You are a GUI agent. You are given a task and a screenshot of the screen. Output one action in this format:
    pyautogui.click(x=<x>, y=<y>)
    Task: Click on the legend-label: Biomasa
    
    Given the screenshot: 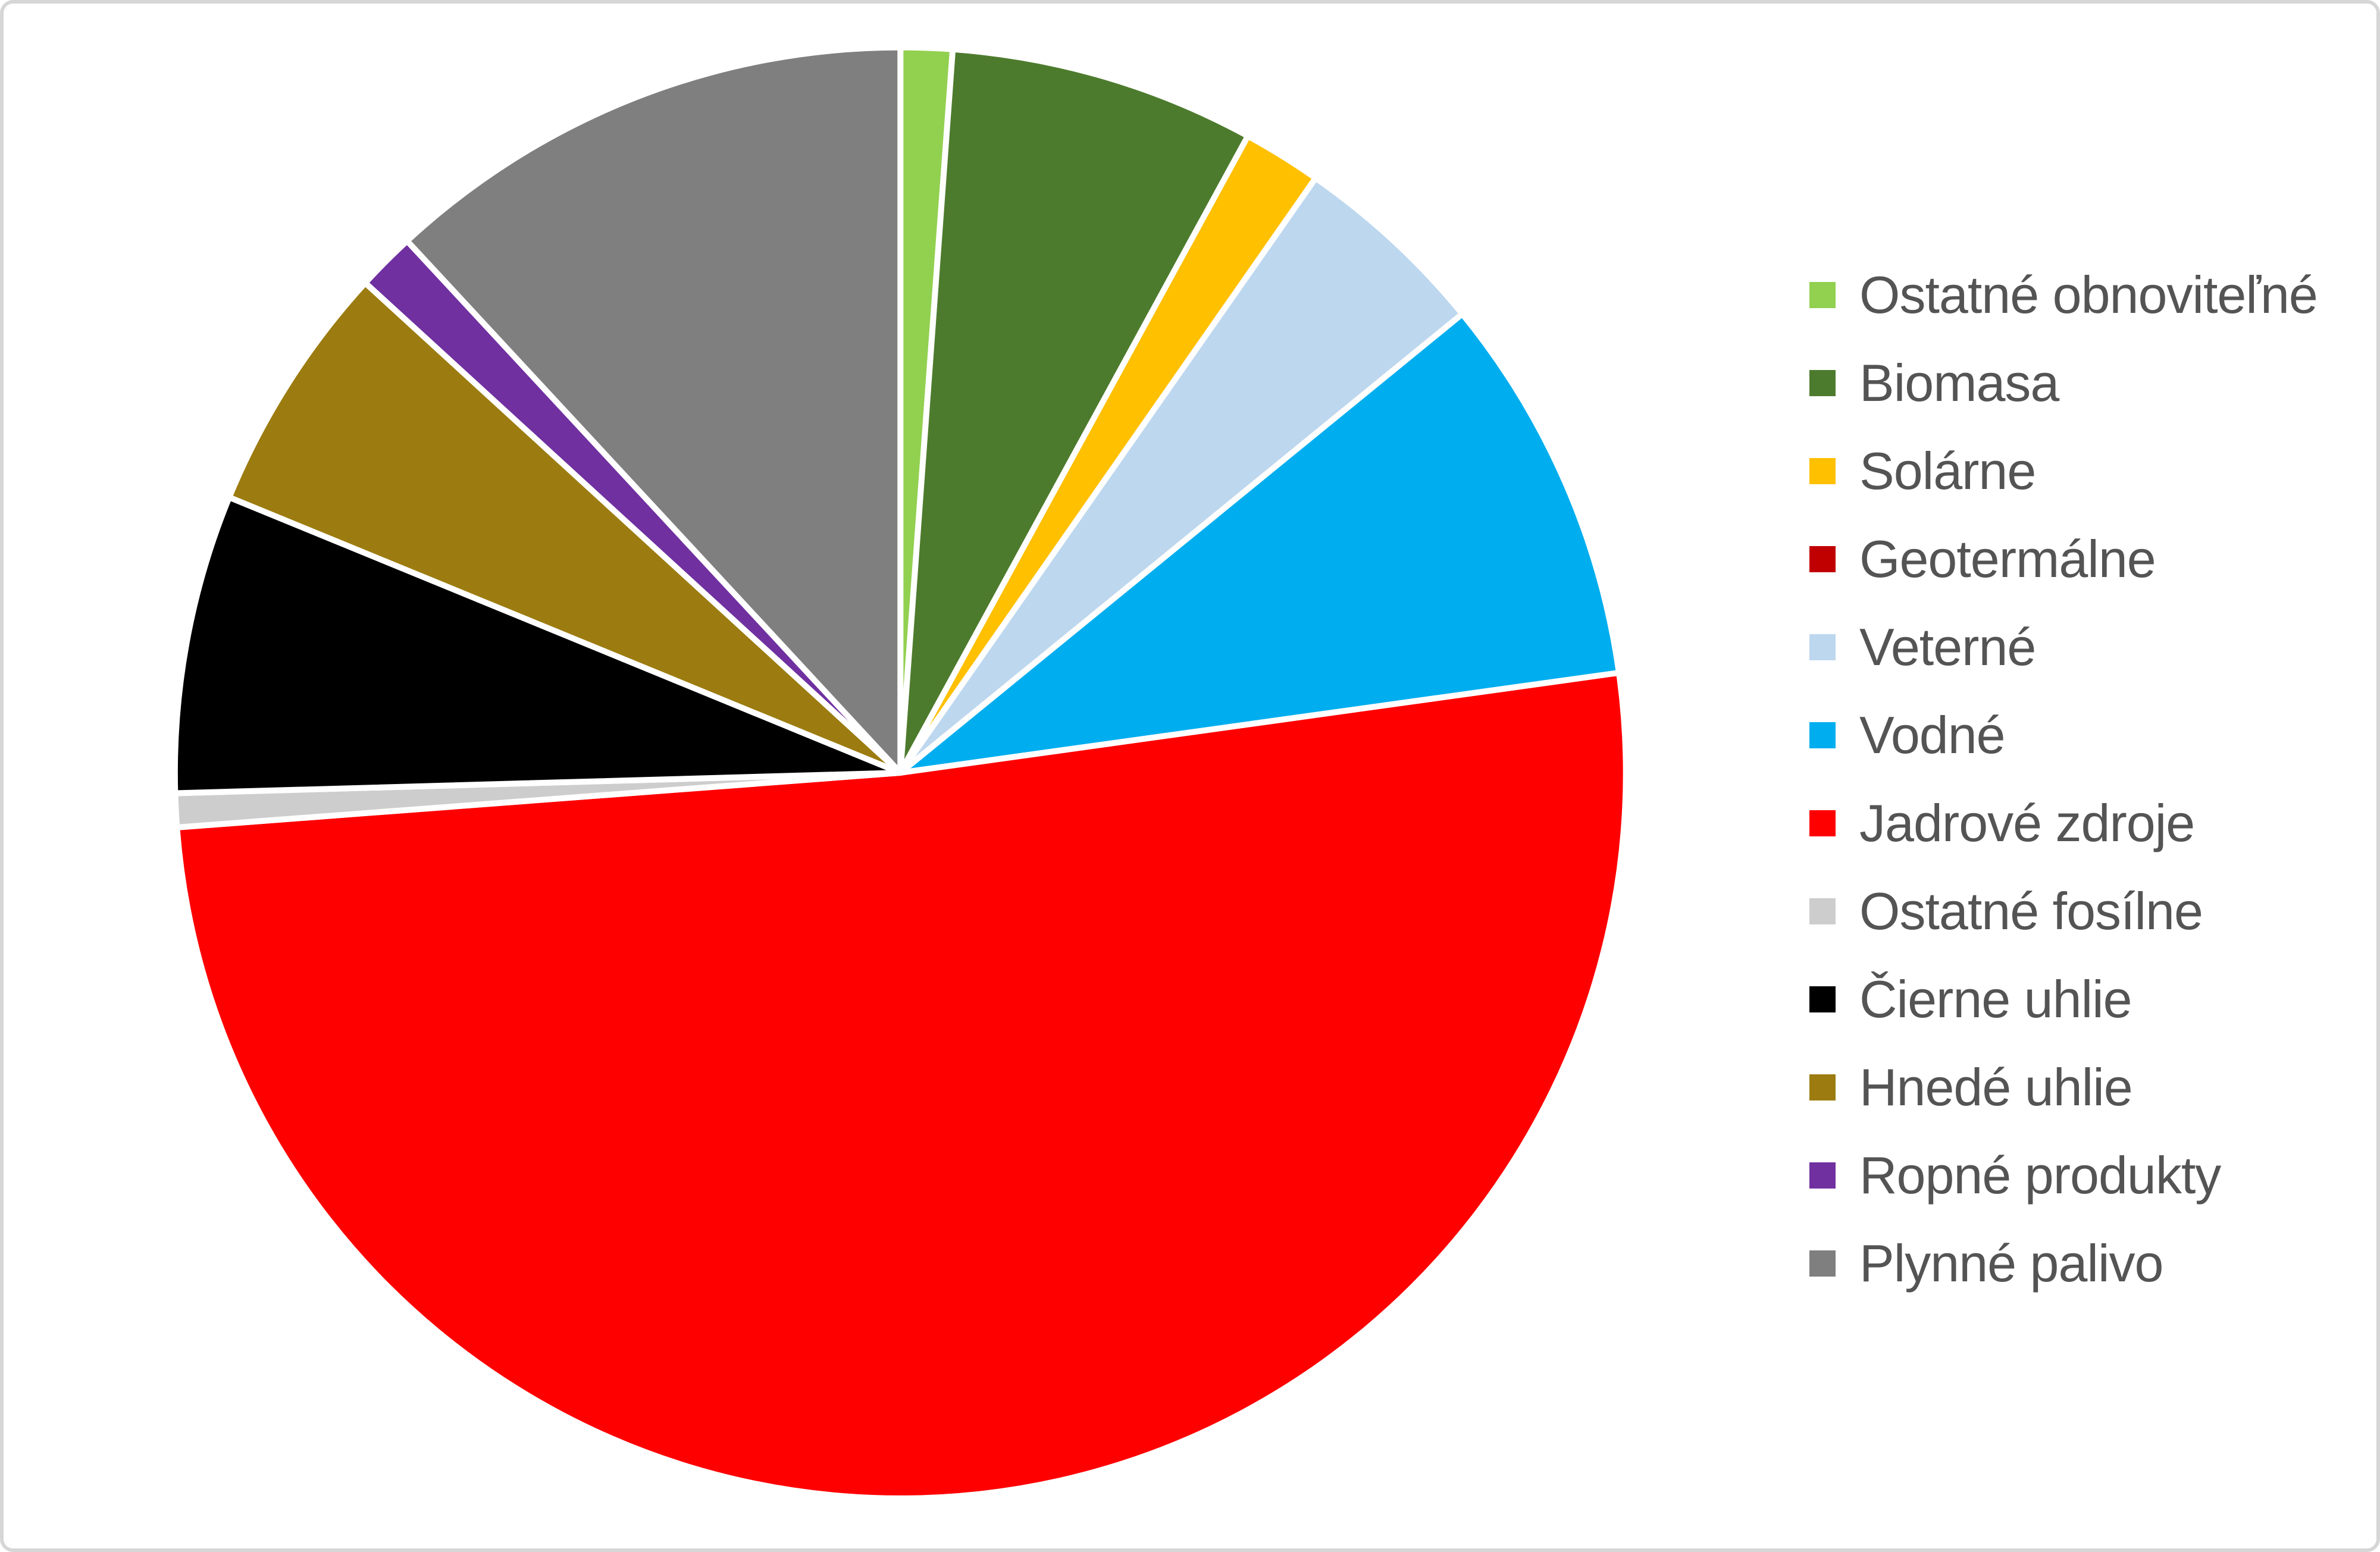 What is the action you would take?
    pyautogui.click(x=1959, y=382)
    